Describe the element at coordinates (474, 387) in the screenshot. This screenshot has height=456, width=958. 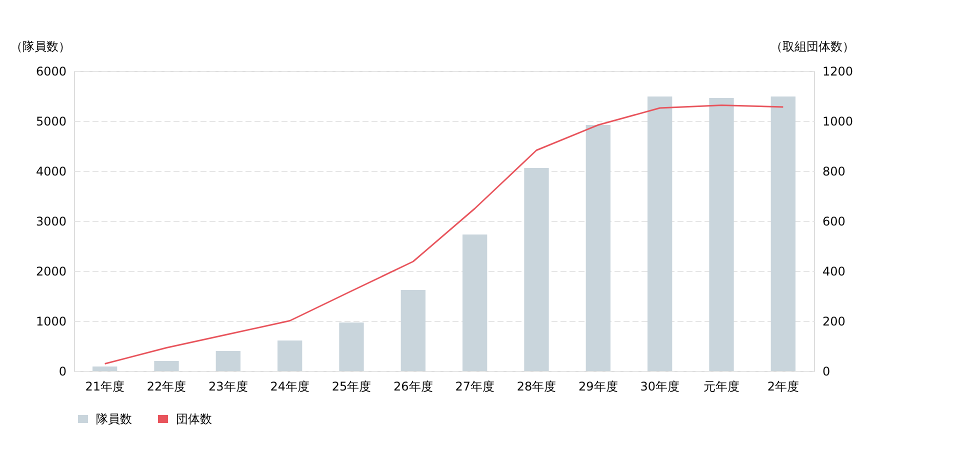
I see `x-tick-label: 27年度` at that location.